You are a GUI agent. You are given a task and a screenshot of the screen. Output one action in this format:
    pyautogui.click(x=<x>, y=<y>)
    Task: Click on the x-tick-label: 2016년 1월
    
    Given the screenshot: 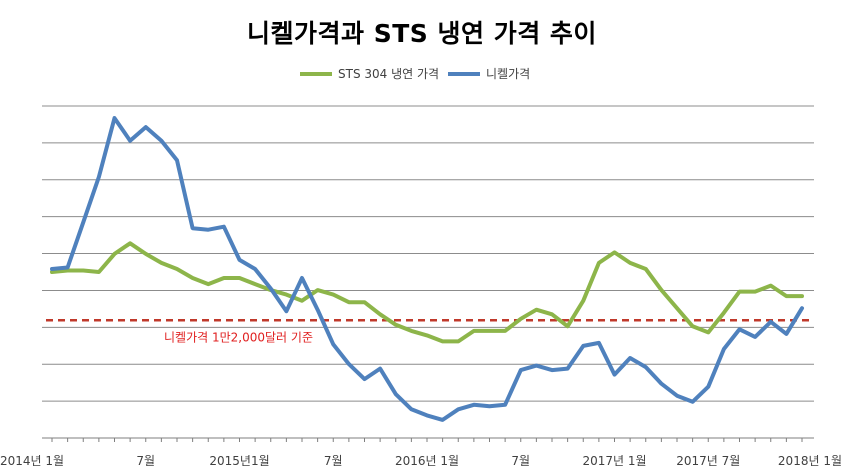 What is the action you would take?
    pyautogui.click(x=427, y=461)
    